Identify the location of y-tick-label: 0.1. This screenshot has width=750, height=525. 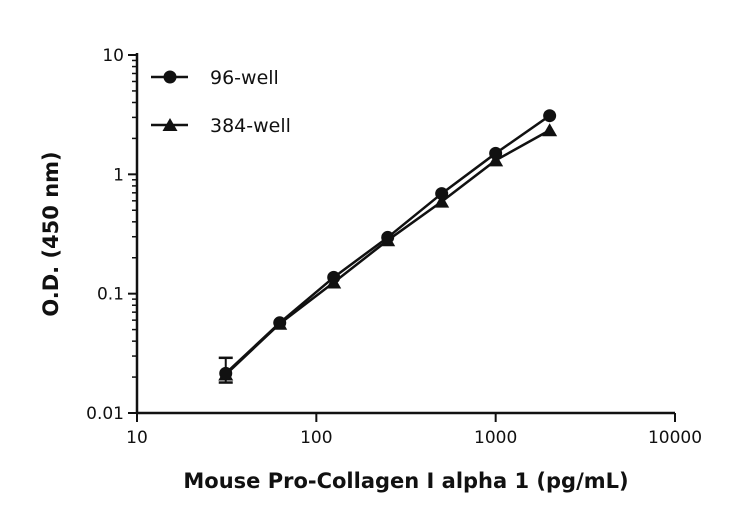
(110, 295).